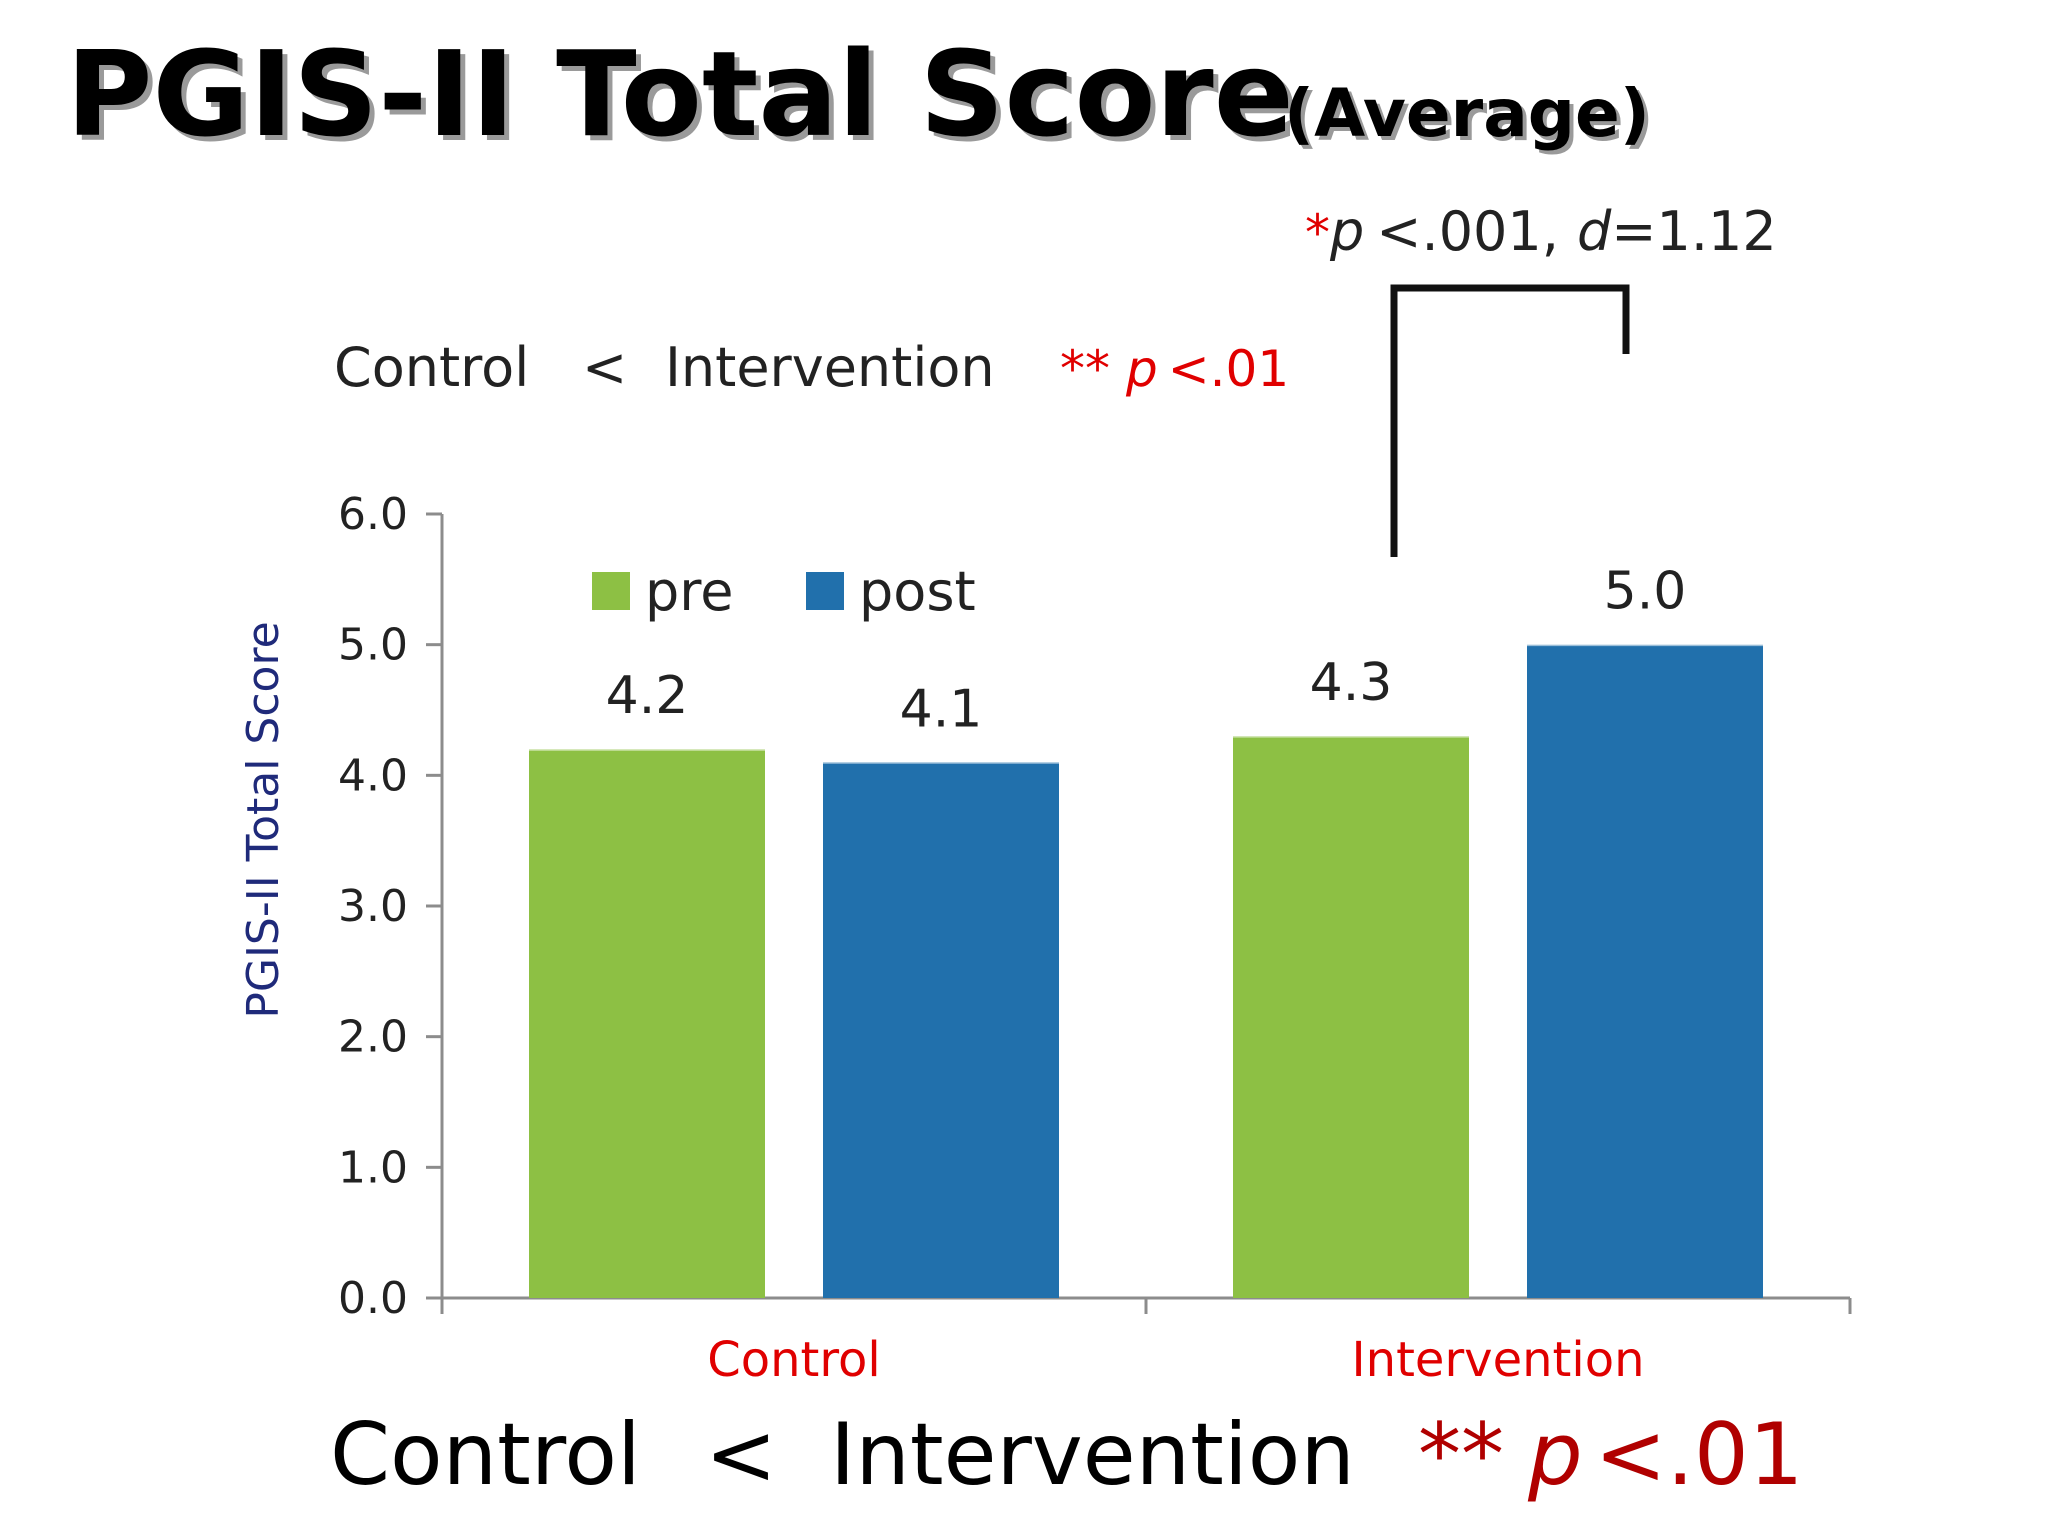 The width and height of the screenshot is (2048, 1536). I want to click on bar-labels: 4.2 4.1 4.3 5.0, so click(1146, 651).